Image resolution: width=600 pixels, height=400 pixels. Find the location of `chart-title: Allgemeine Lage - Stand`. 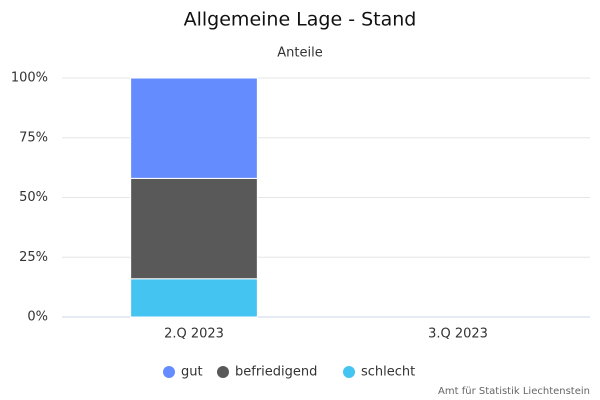

chart-title: Allgemeine Lage - Stand is located at coordinates (300, 20).